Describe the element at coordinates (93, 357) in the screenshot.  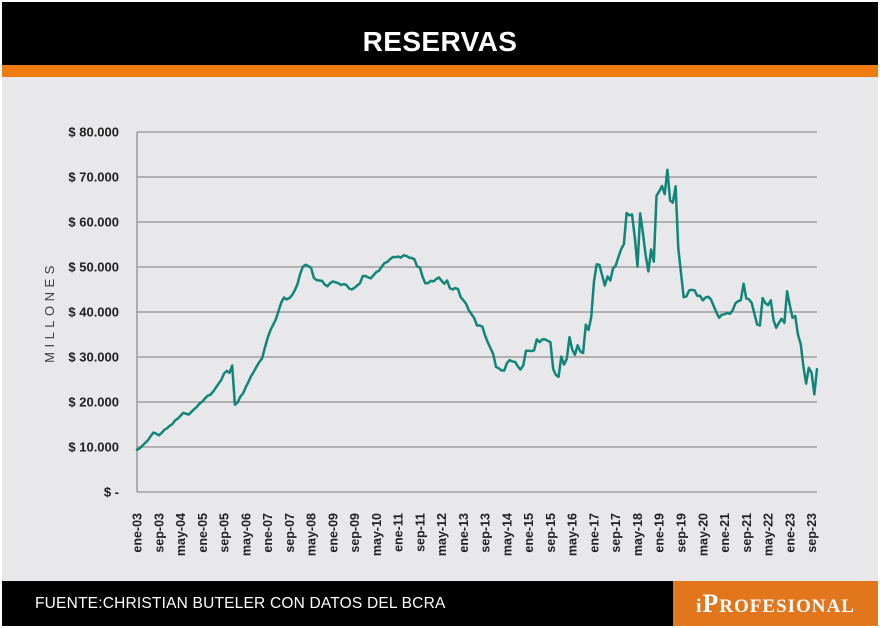
I see `y-axis-tick-label: $ 30.000` at that location.